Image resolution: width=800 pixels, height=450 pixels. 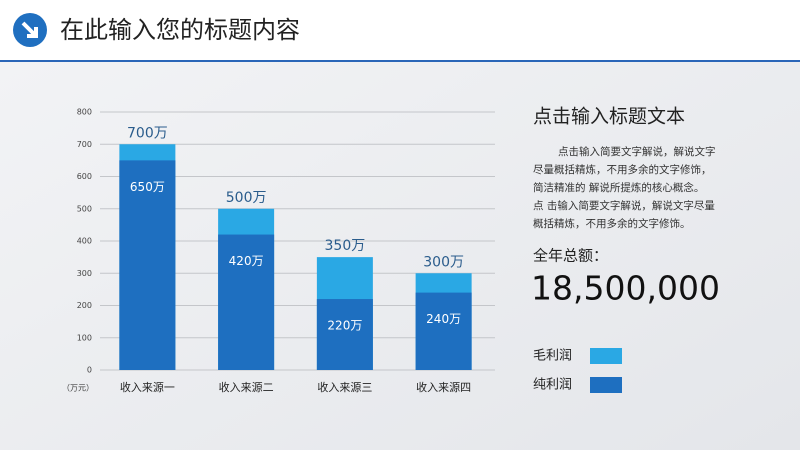 I want to click on value-label: 700万, so click(x=147, y=133).